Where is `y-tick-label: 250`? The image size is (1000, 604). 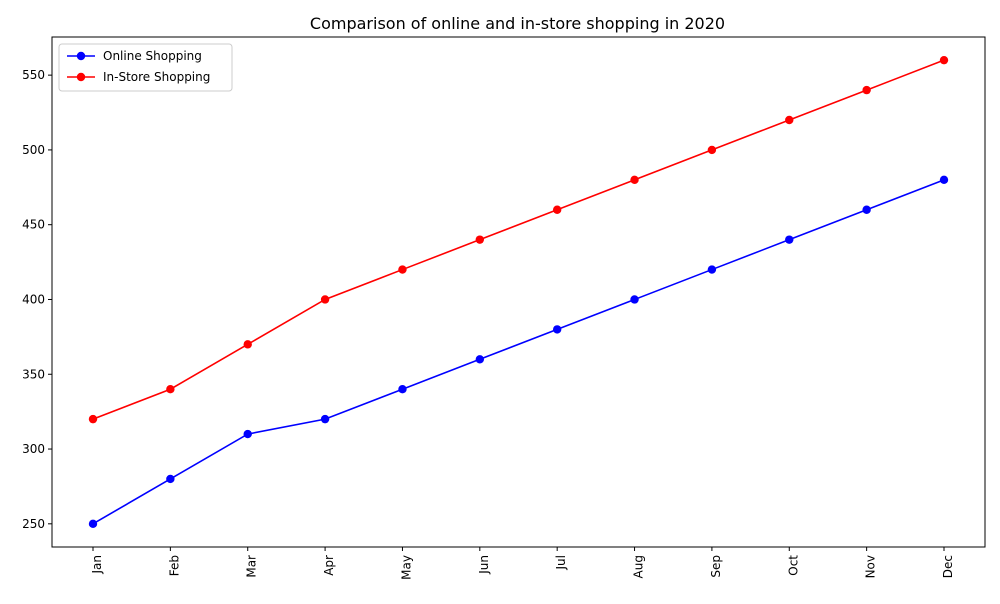 y-tick-label: 250 is located at coordinates (33, 524).